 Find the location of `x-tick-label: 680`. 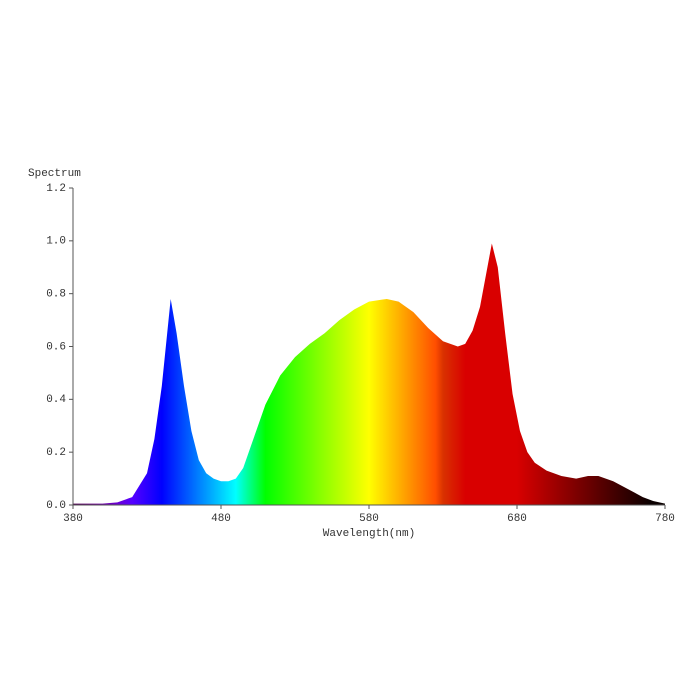

x-tick-label: 680 is located at coordinates (517, 519).